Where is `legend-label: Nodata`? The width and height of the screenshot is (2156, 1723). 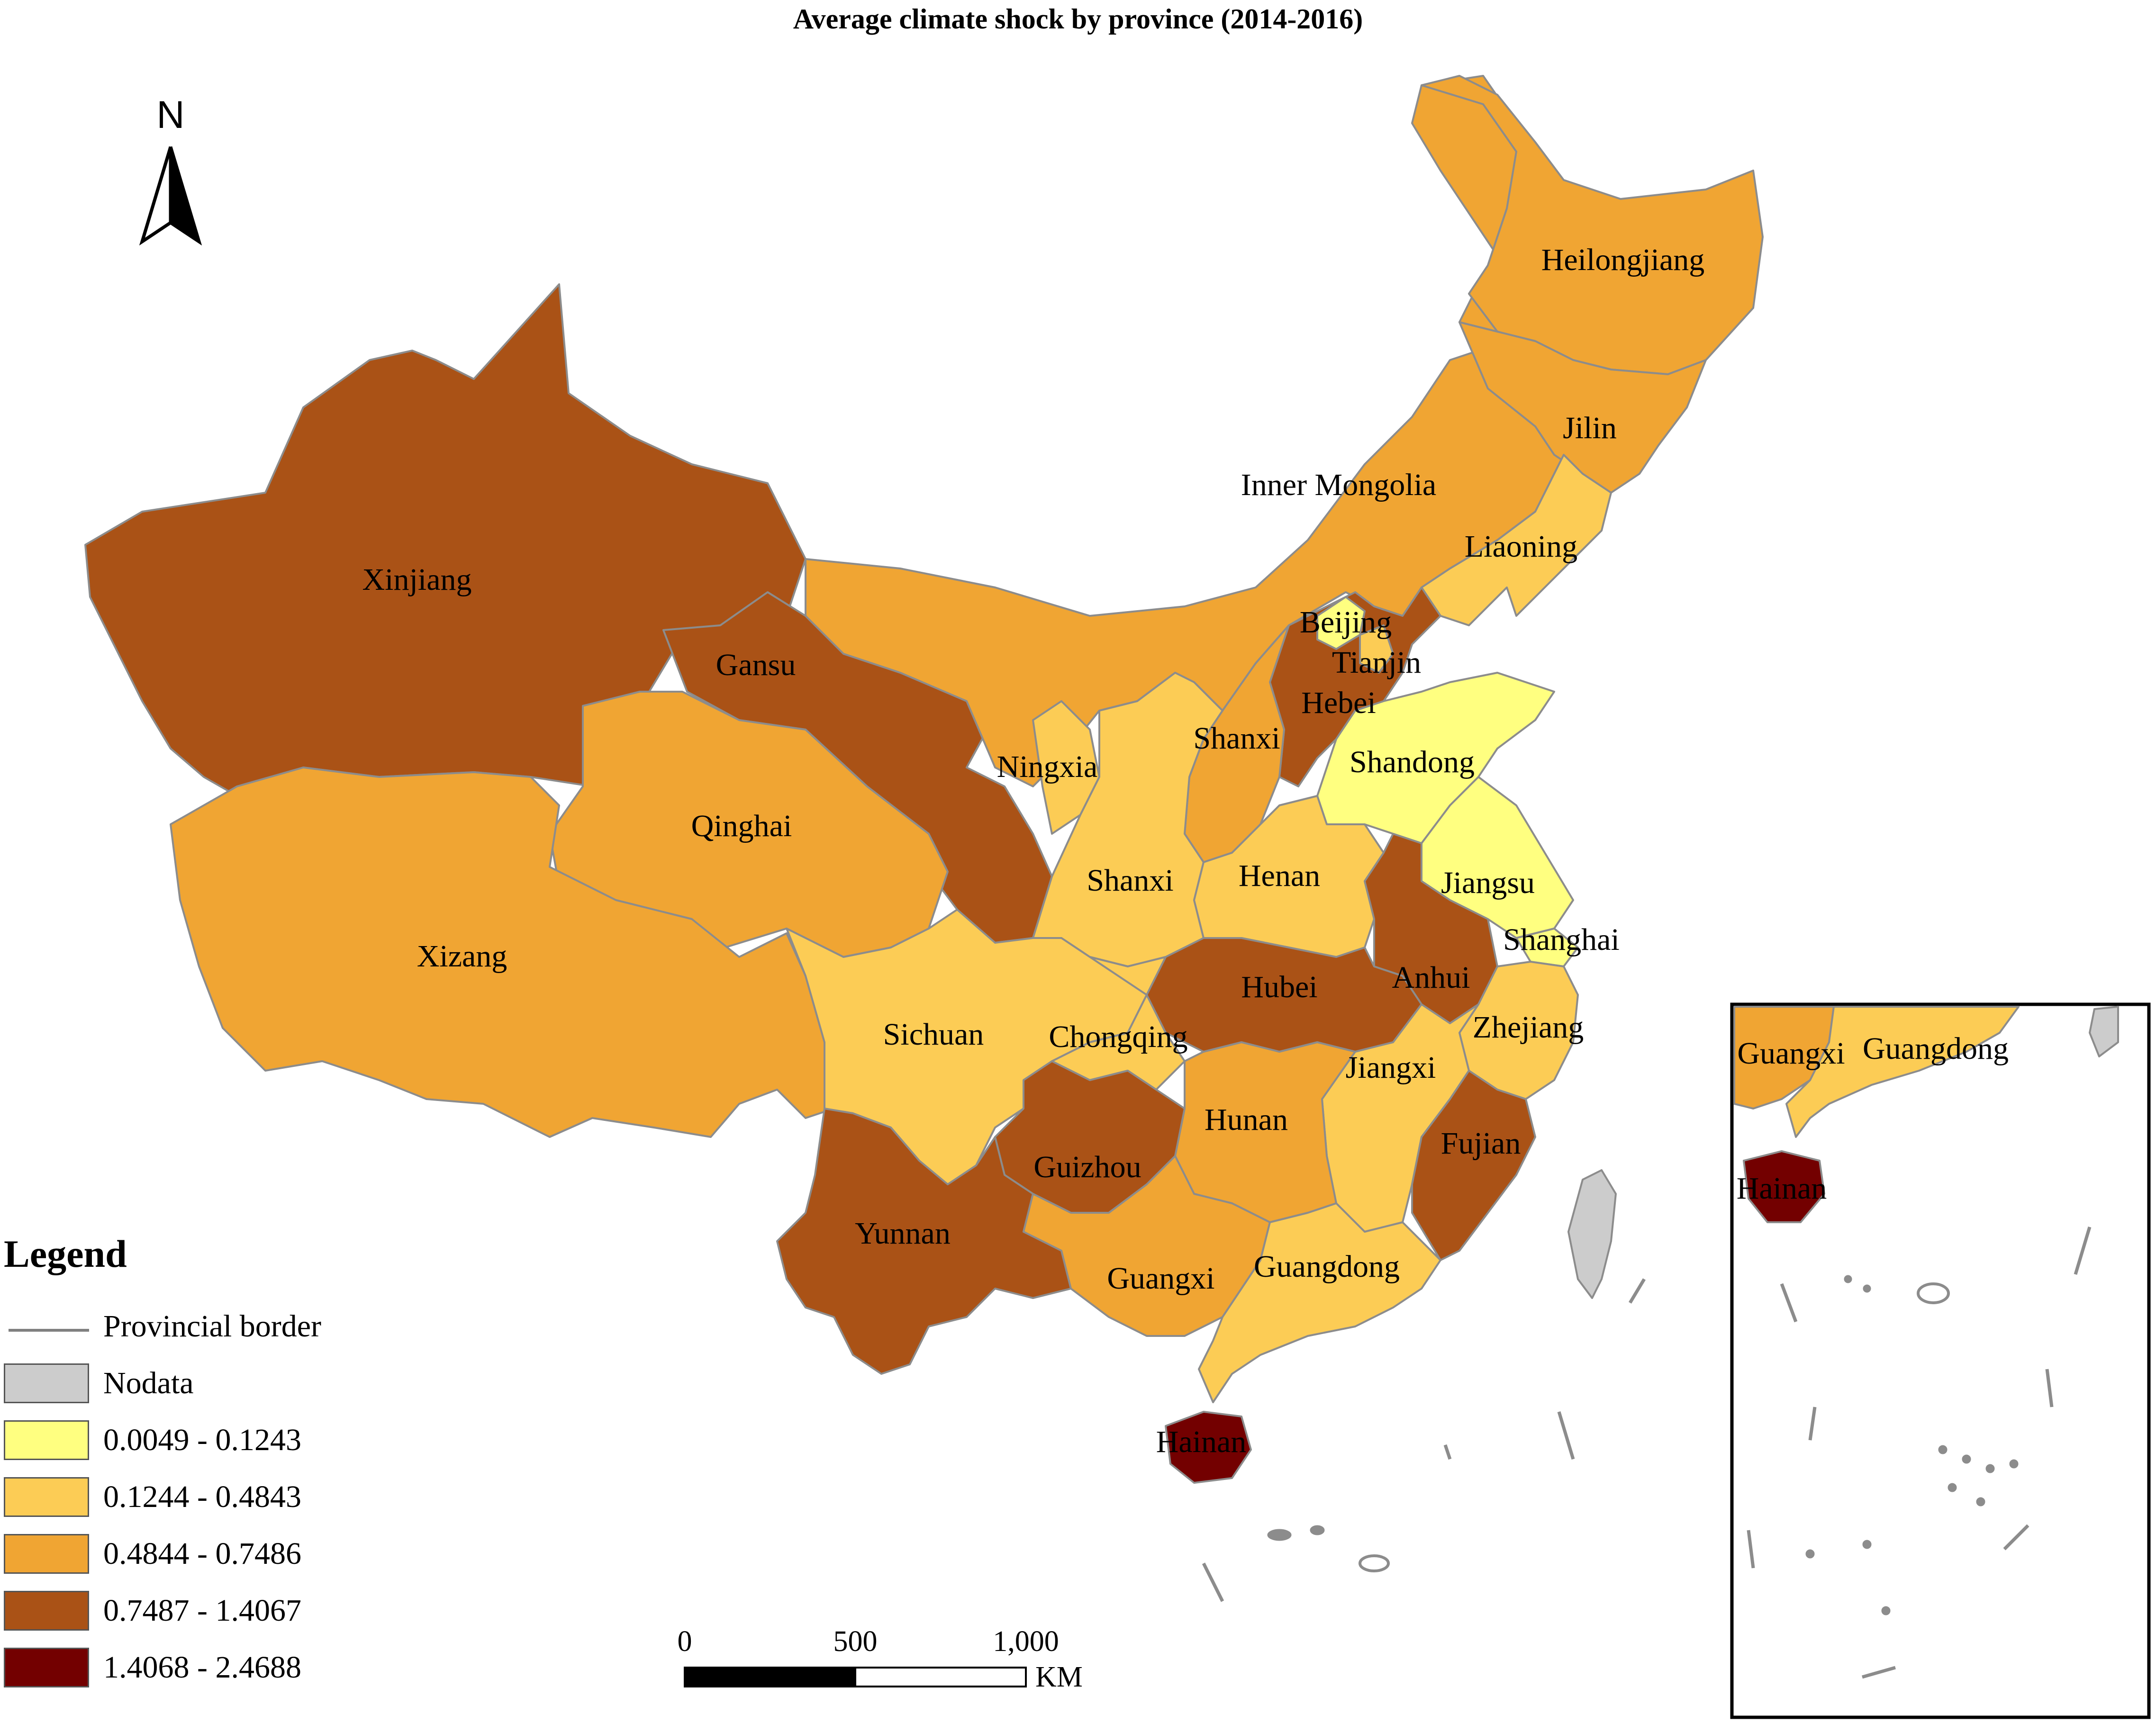 legend-label: Nodata is located at coordinates (149, 1383).